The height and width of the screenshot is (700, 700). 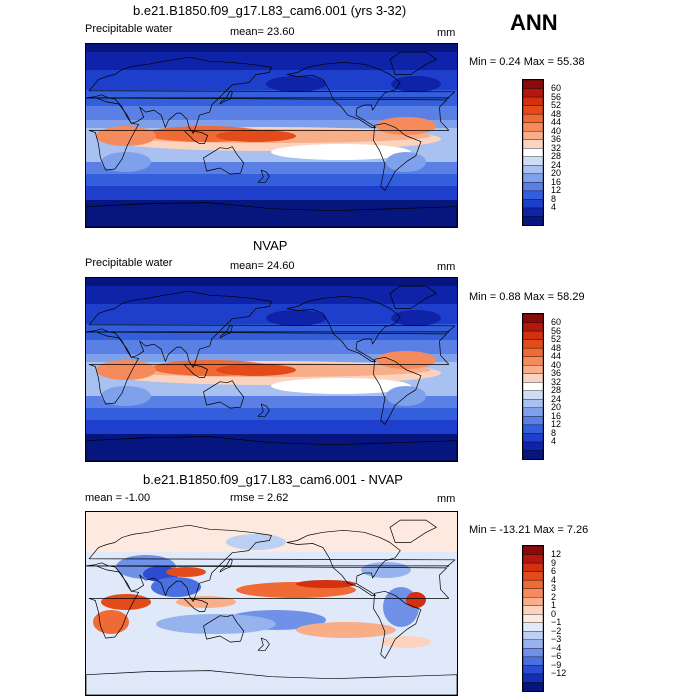 I want to click on colorbar-tick-label: 20, so click(x=556, y=407).